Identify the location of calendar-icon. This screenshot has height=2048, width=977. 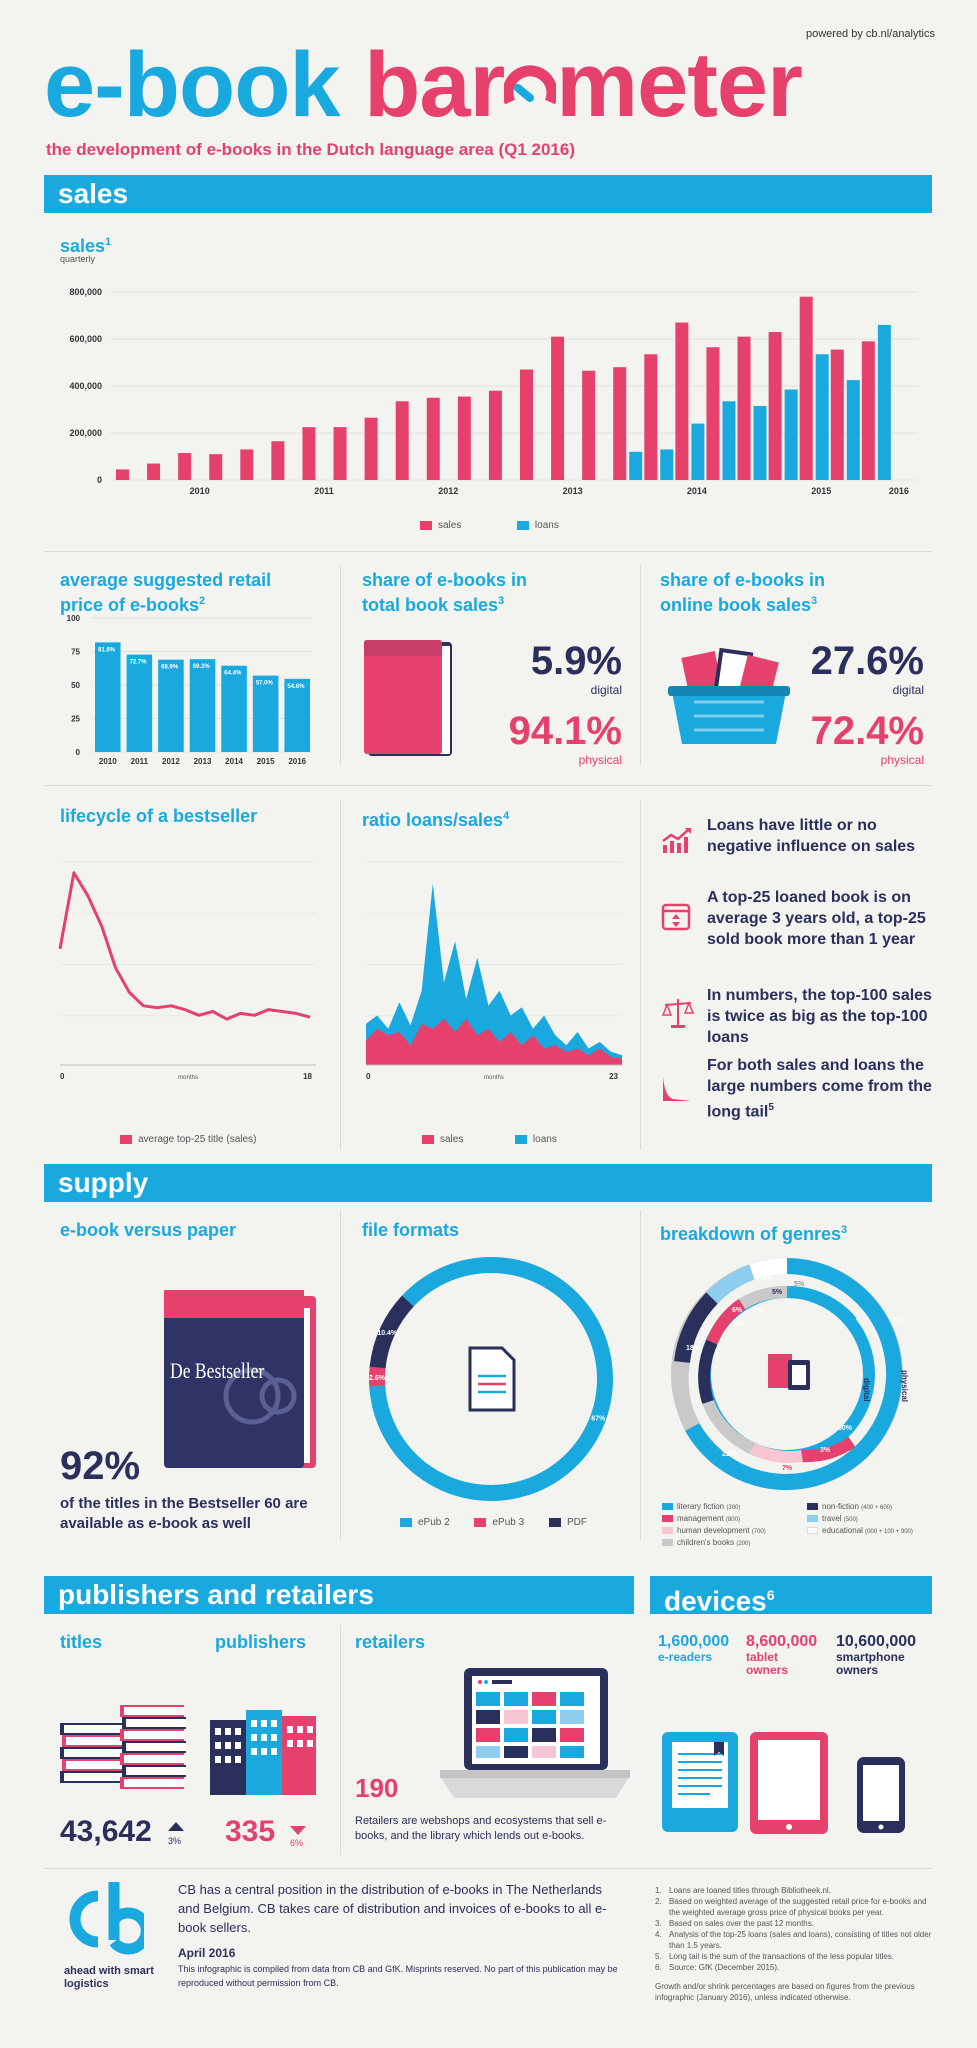
(676, 917).